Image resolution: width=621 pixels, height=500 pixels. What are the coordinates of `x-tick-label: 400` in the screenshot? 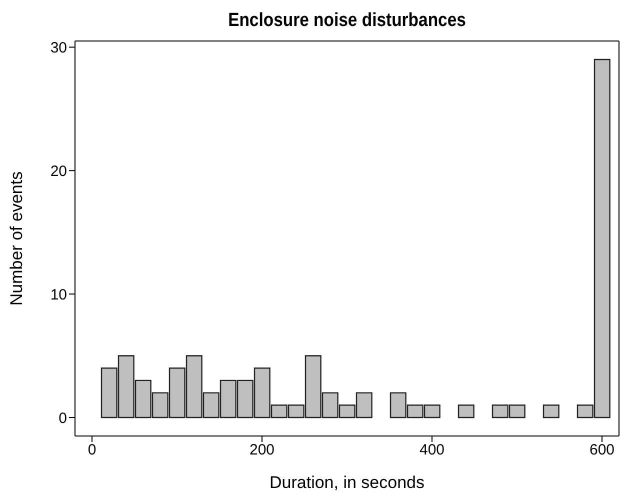 It's located at (432, 450).